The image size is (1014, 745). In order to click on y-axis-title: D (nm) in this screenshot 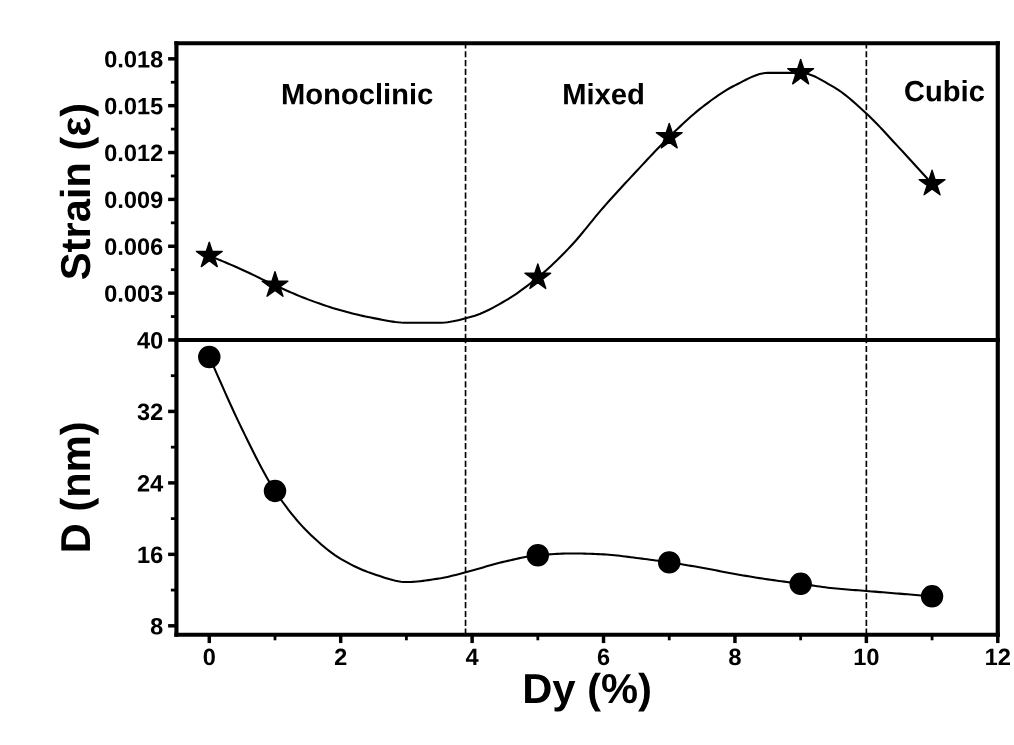, I will do `click(79, 487)`.